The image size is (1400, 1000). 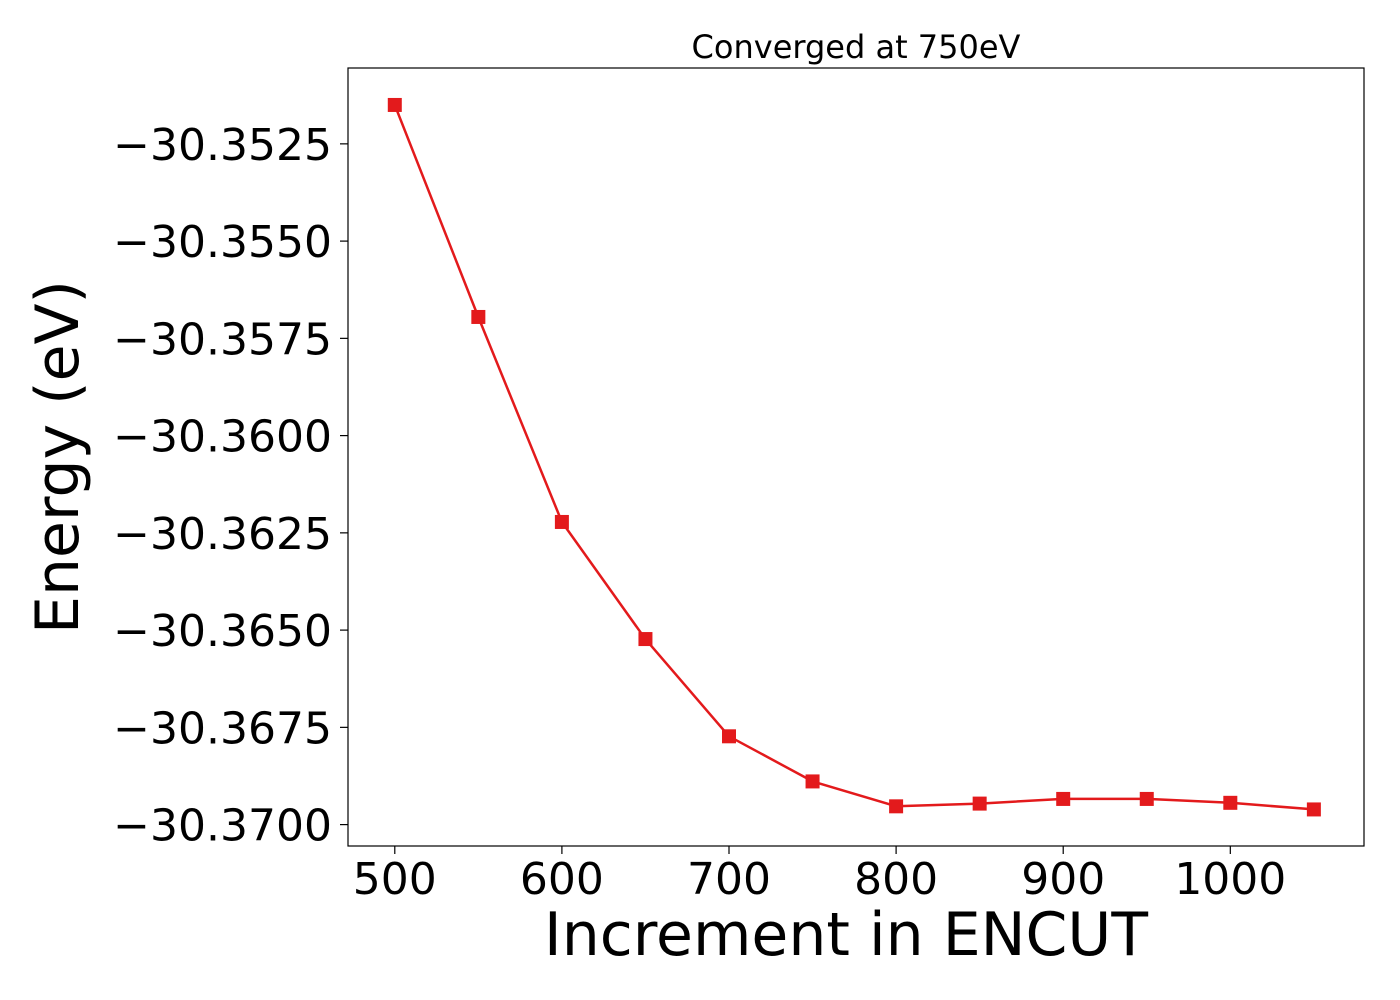 I want to click on y-tick-label: −30.3675, so click(x=222, y=728).